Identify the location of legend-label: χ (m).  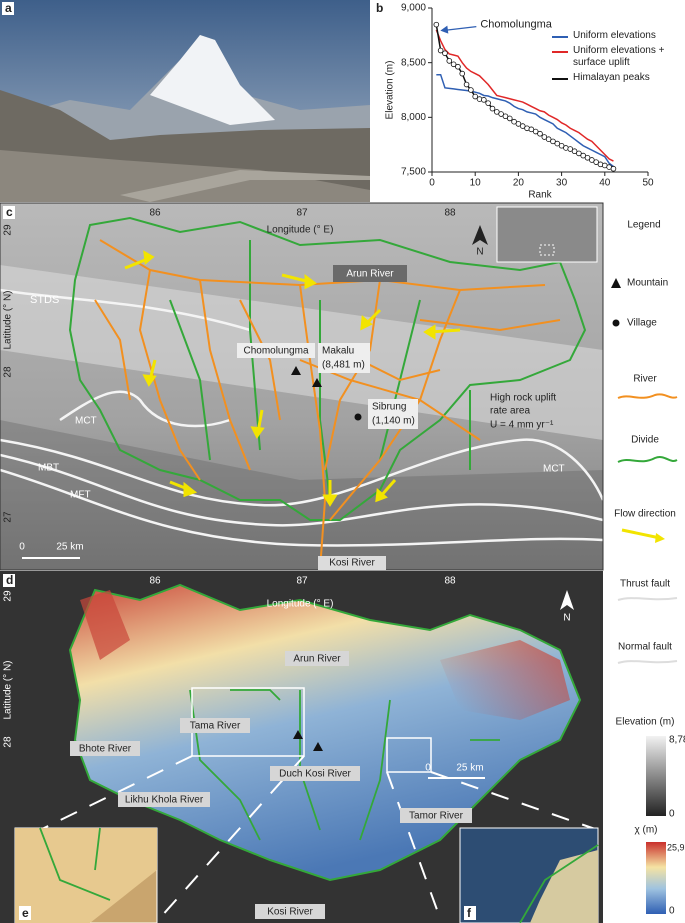
(645, 830).